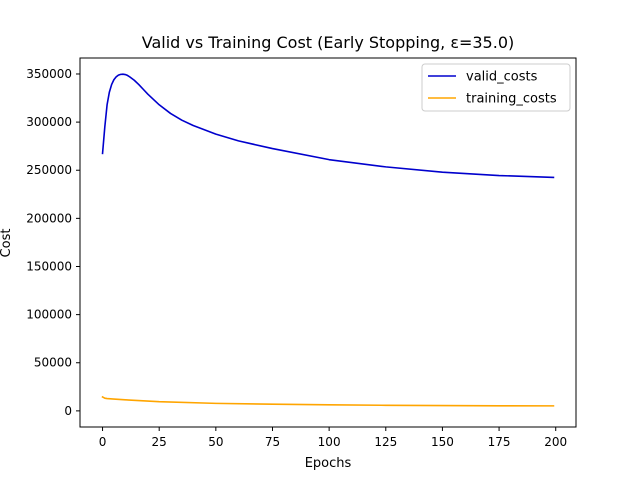 This screenshot has height=480, width=640. What do you see at coordinates (499, 442) in the screenshot?
I see `x-tick-label: 175` at bounding box center [499, 442].